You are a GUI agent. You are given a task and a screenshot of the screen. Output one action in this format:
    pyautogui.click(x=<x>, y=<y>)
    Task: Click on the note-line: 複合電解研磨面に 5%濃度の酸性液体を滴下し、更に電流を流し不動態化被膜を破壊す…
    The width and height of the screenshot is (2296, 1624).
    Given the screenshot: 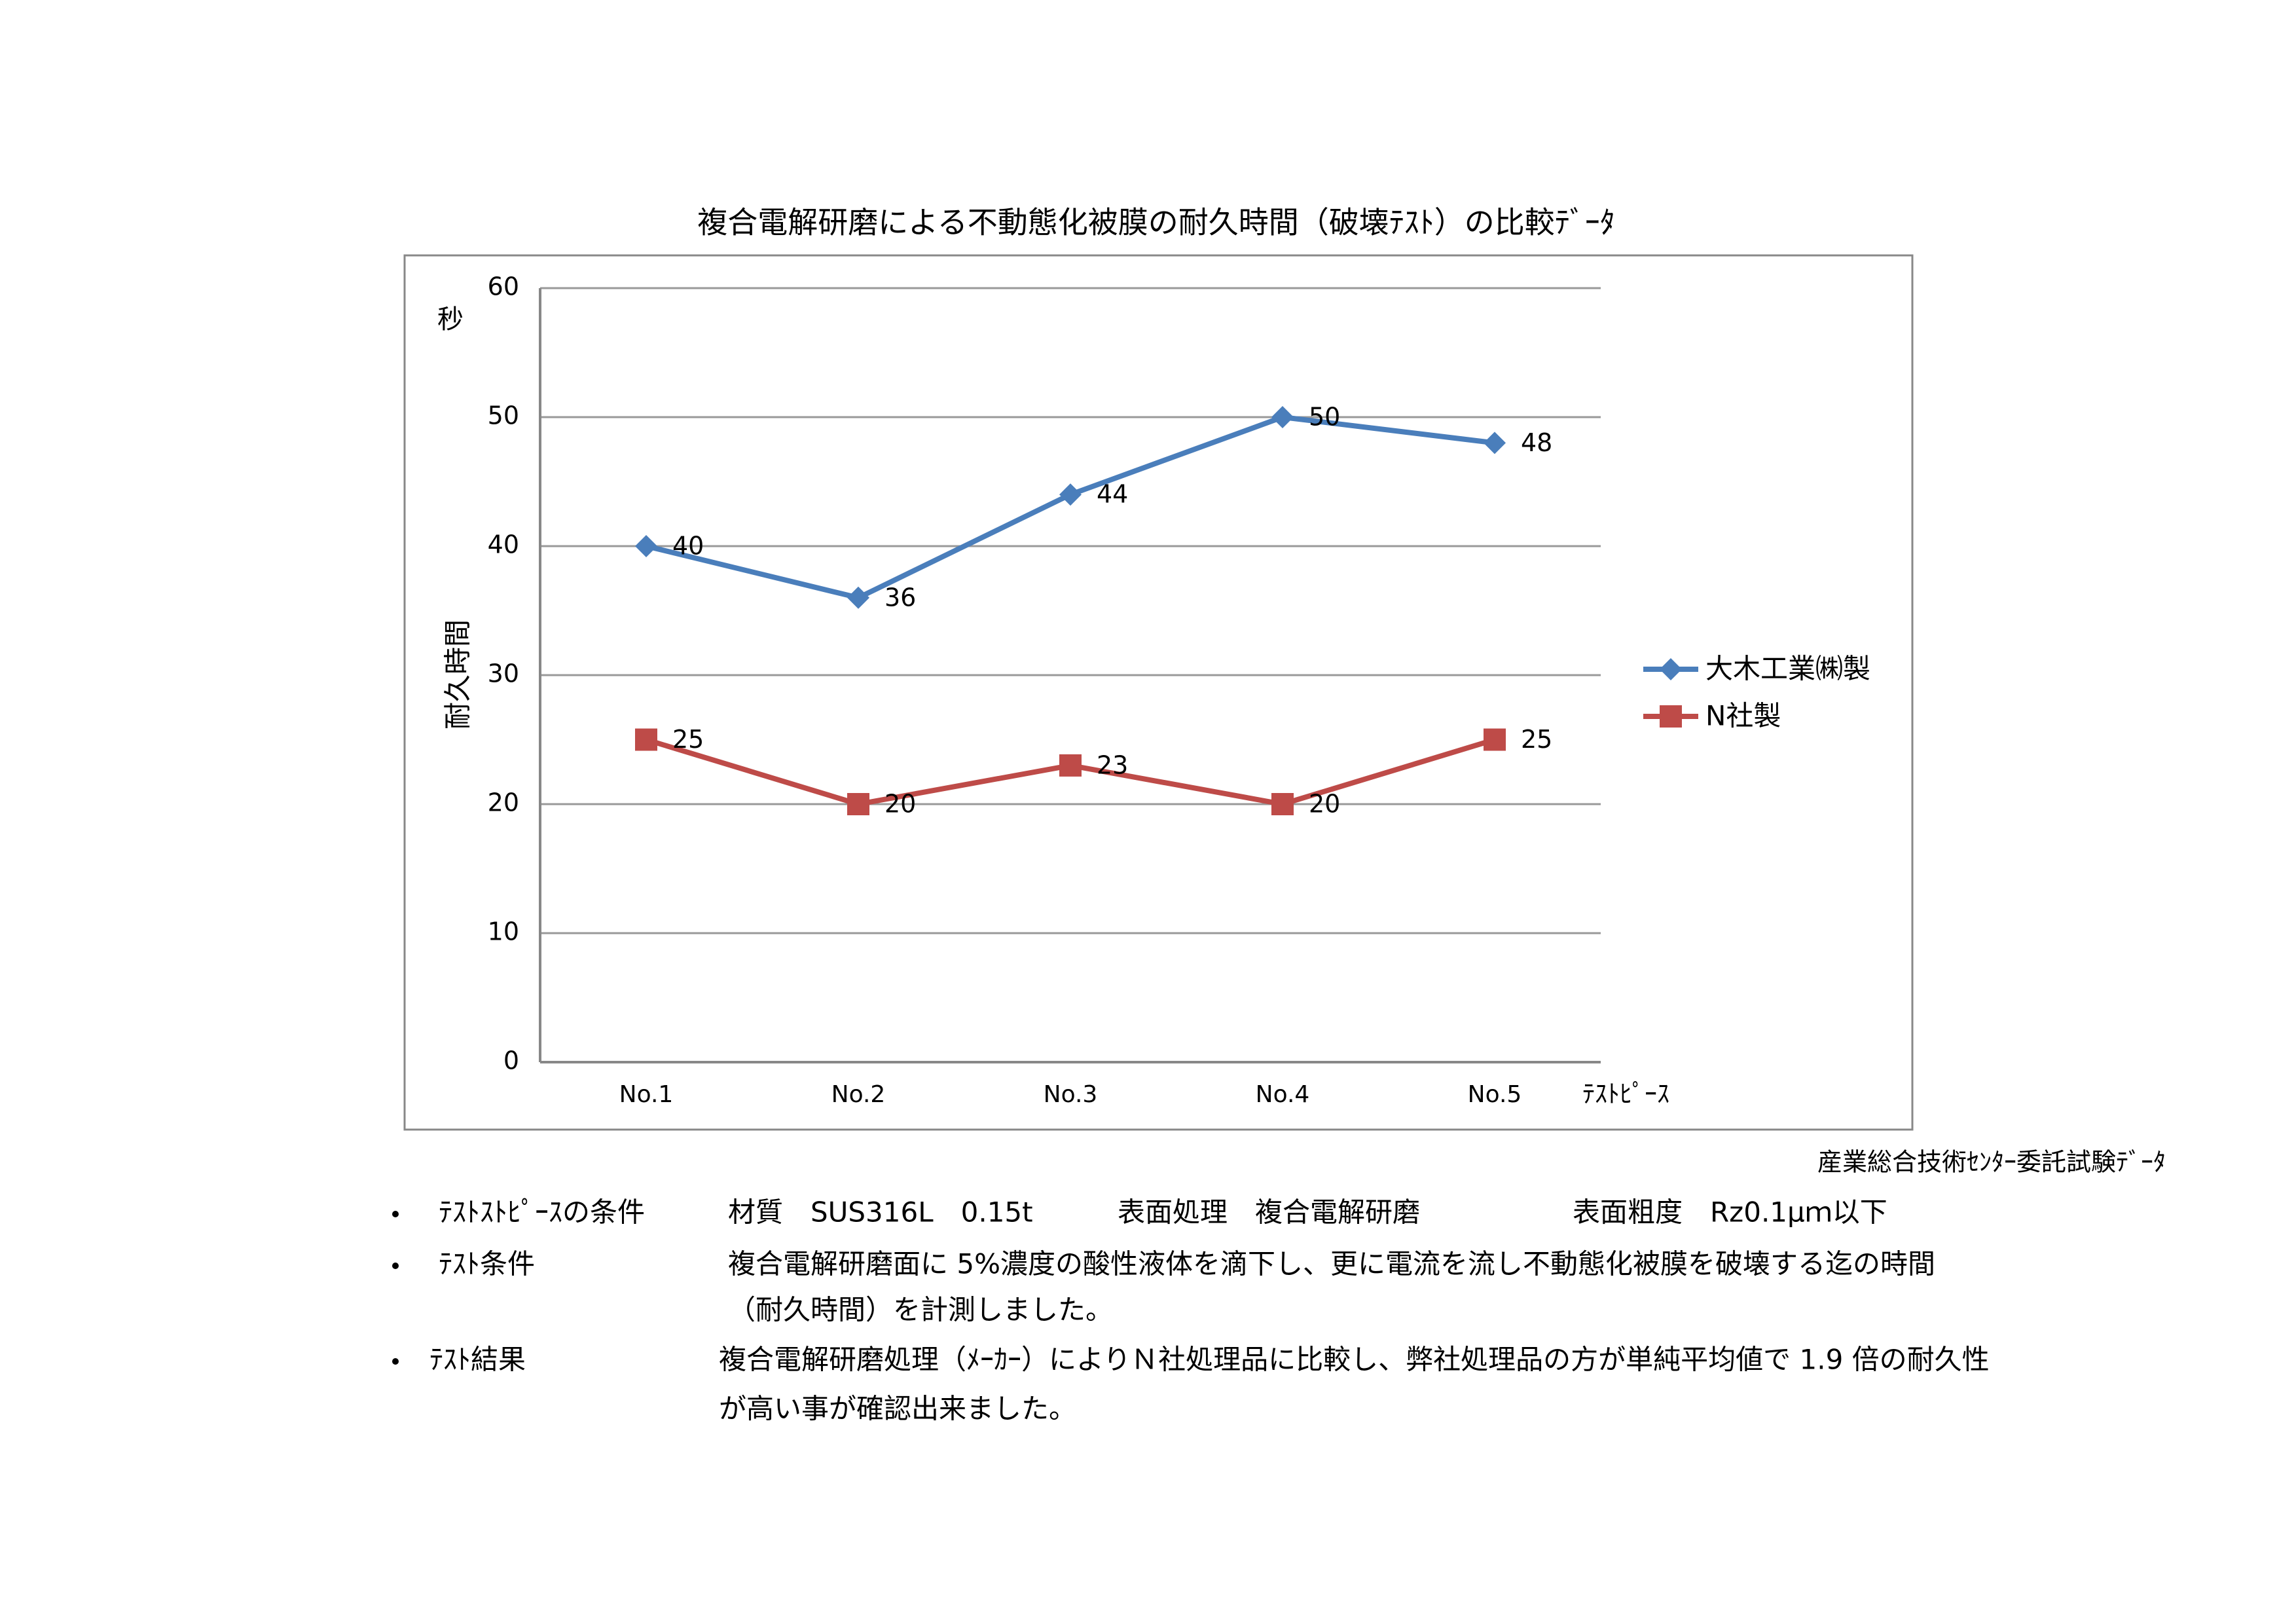 What is the action you would take?
    pyautogui.click(x=1331, y=1264)
    